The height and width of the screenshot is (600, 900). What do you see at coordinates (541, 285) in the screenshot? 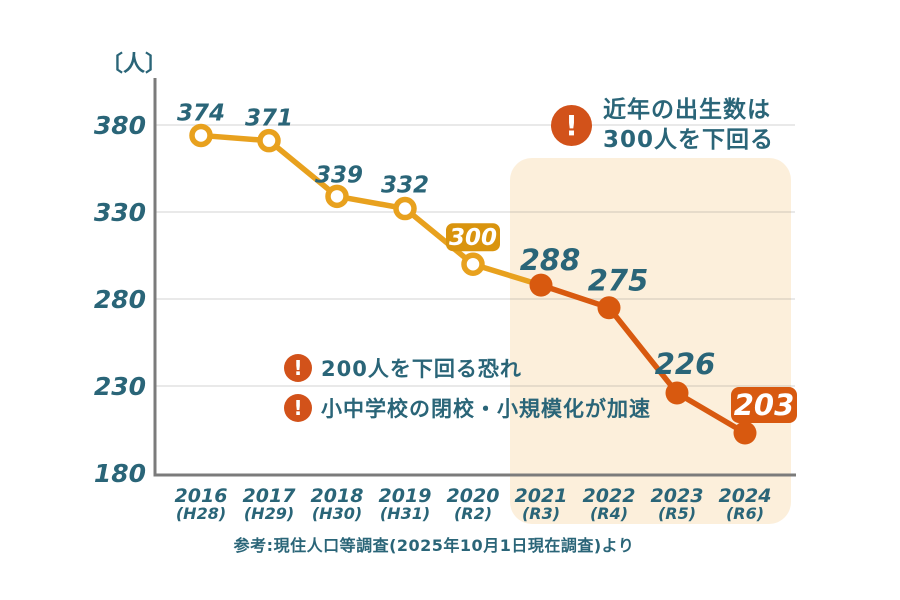
I see `data-point-2021` at bounding box center [541, 285].